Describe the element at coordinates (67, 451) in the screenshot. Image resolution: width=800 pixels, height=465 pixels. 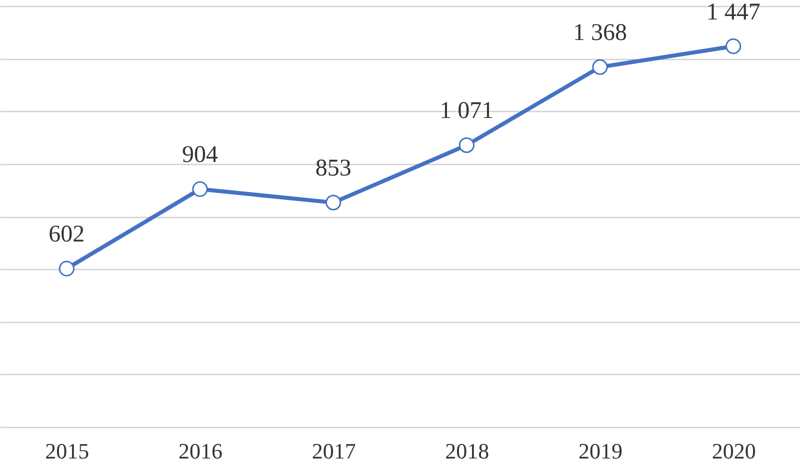
I see `x-tick-label: 2015` at that location.